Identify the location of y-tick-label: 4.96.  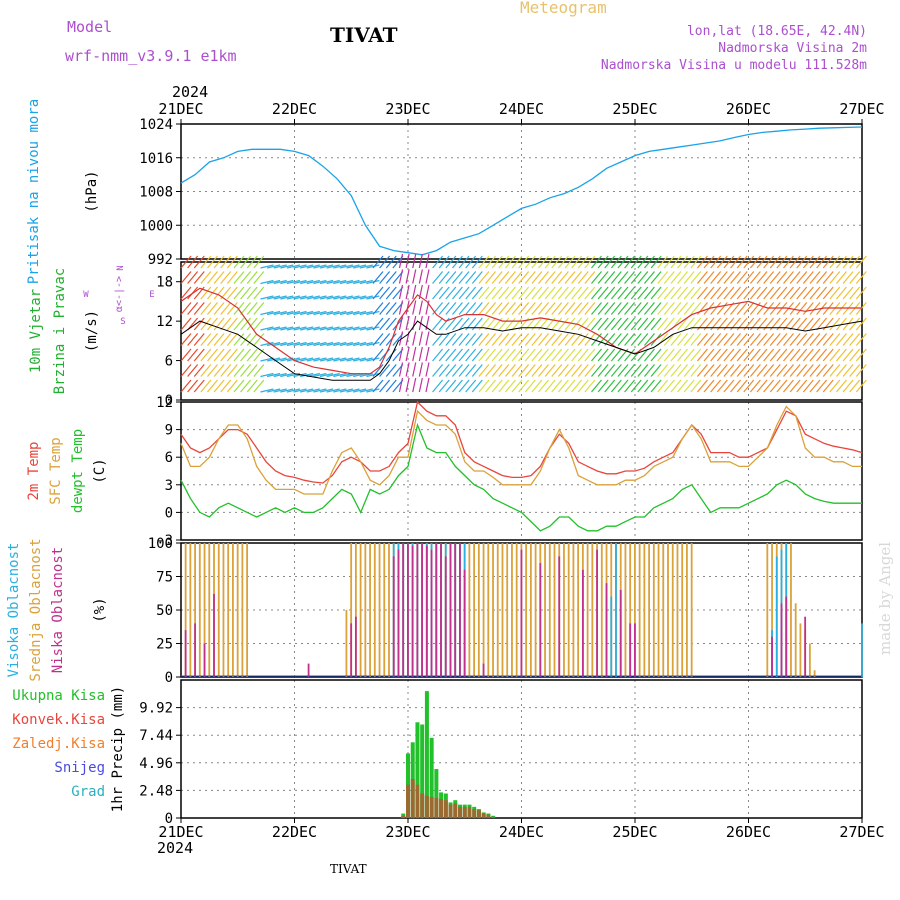
(156, 764).